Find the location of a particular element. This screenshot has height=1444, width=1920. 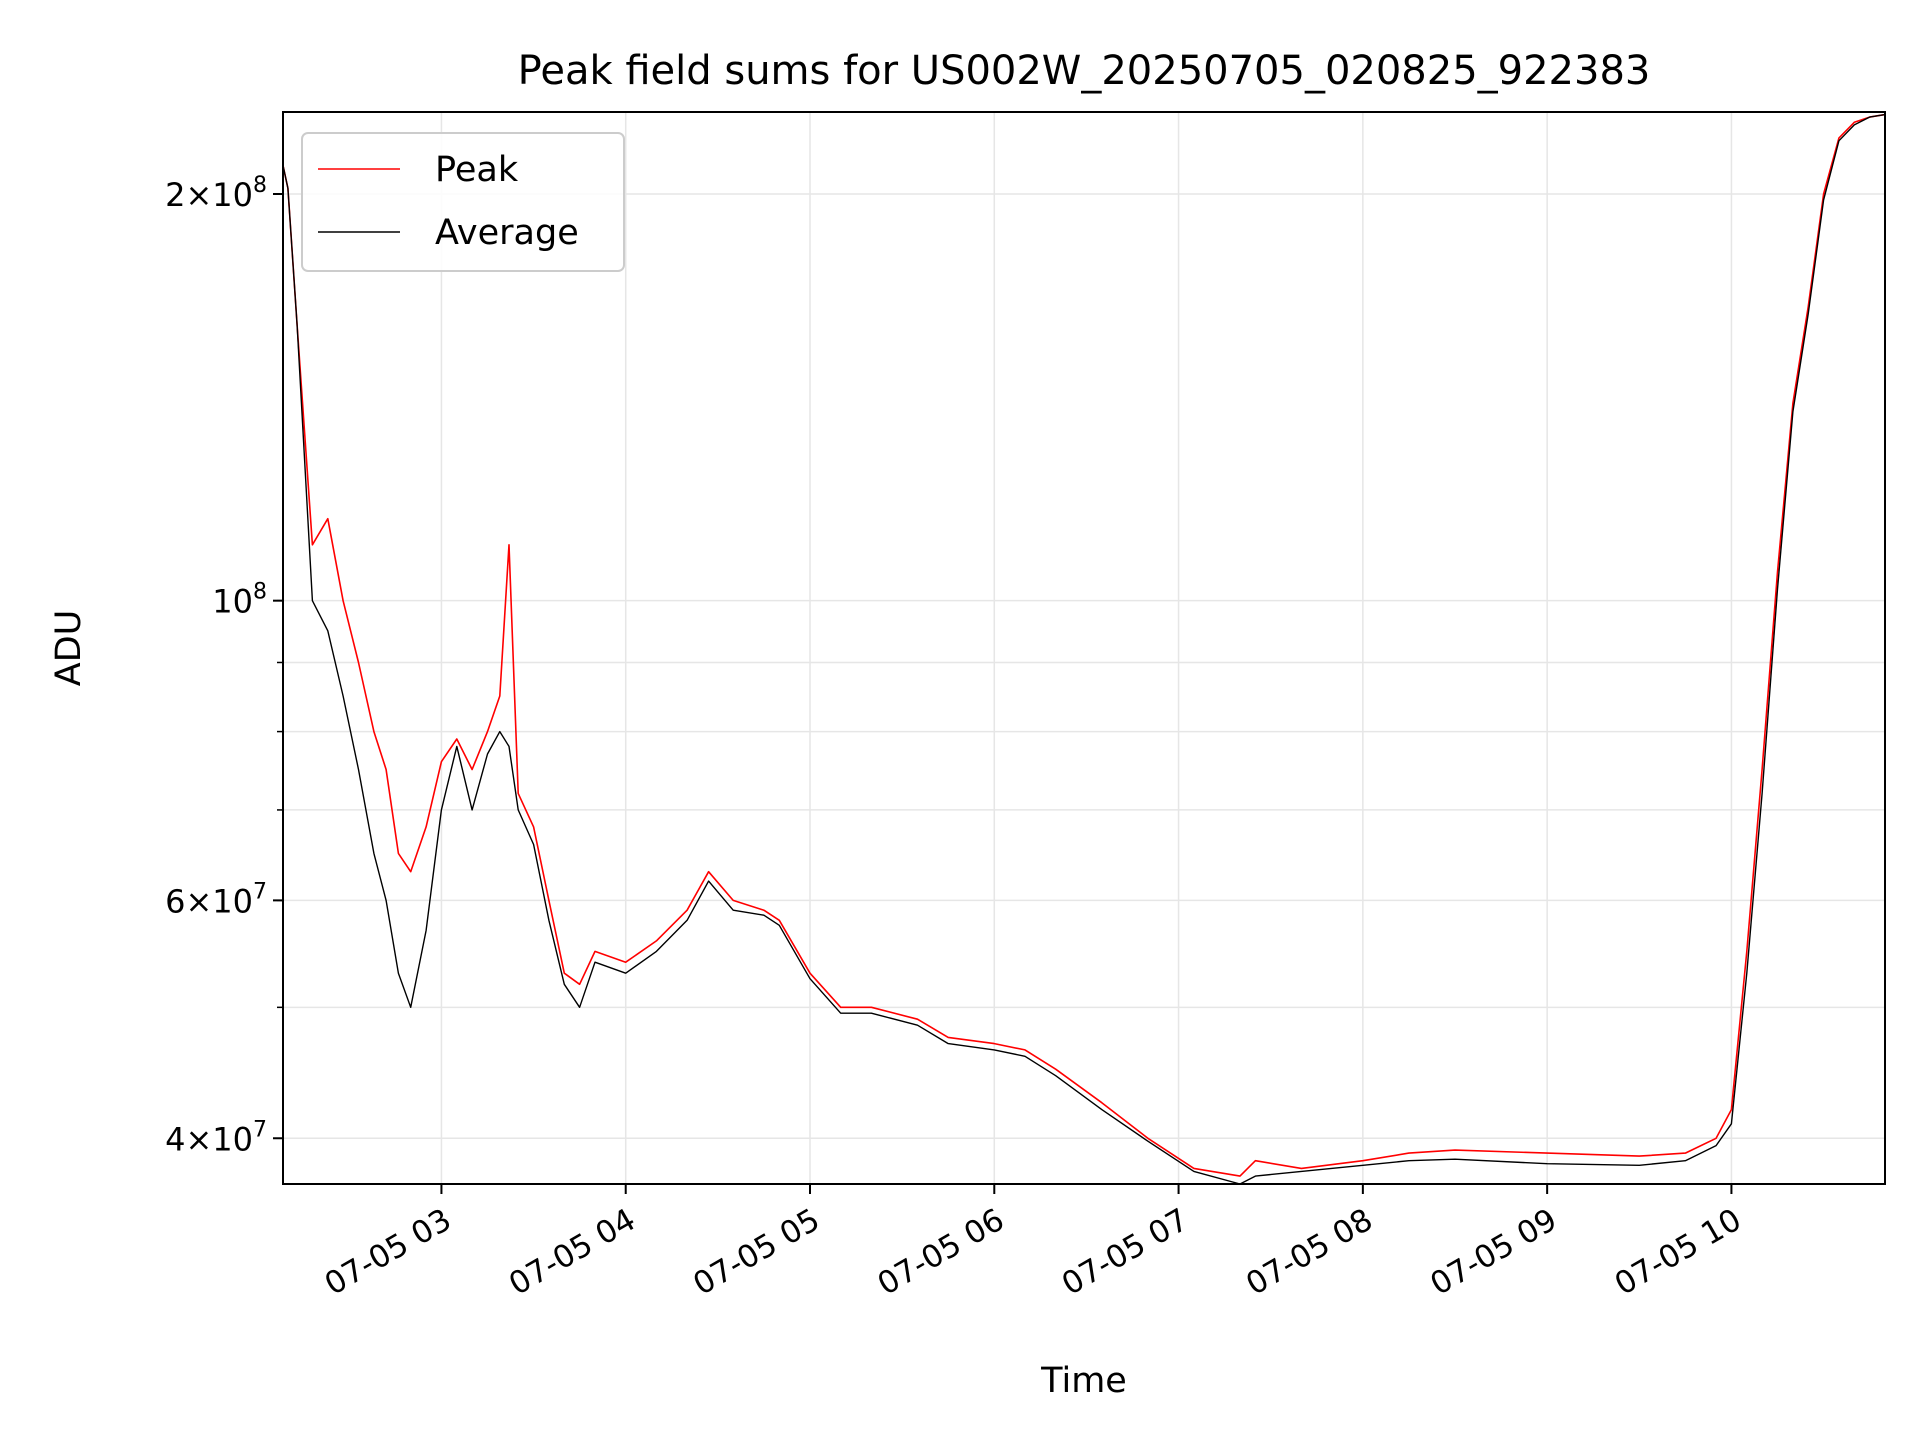

legend-box is located at coordinates (463, 202).